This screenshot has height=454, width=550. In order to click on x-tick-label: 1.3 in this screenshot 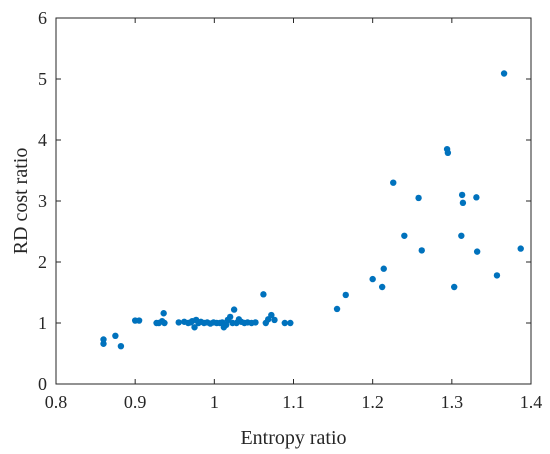, I will do `click(452, 402)`.